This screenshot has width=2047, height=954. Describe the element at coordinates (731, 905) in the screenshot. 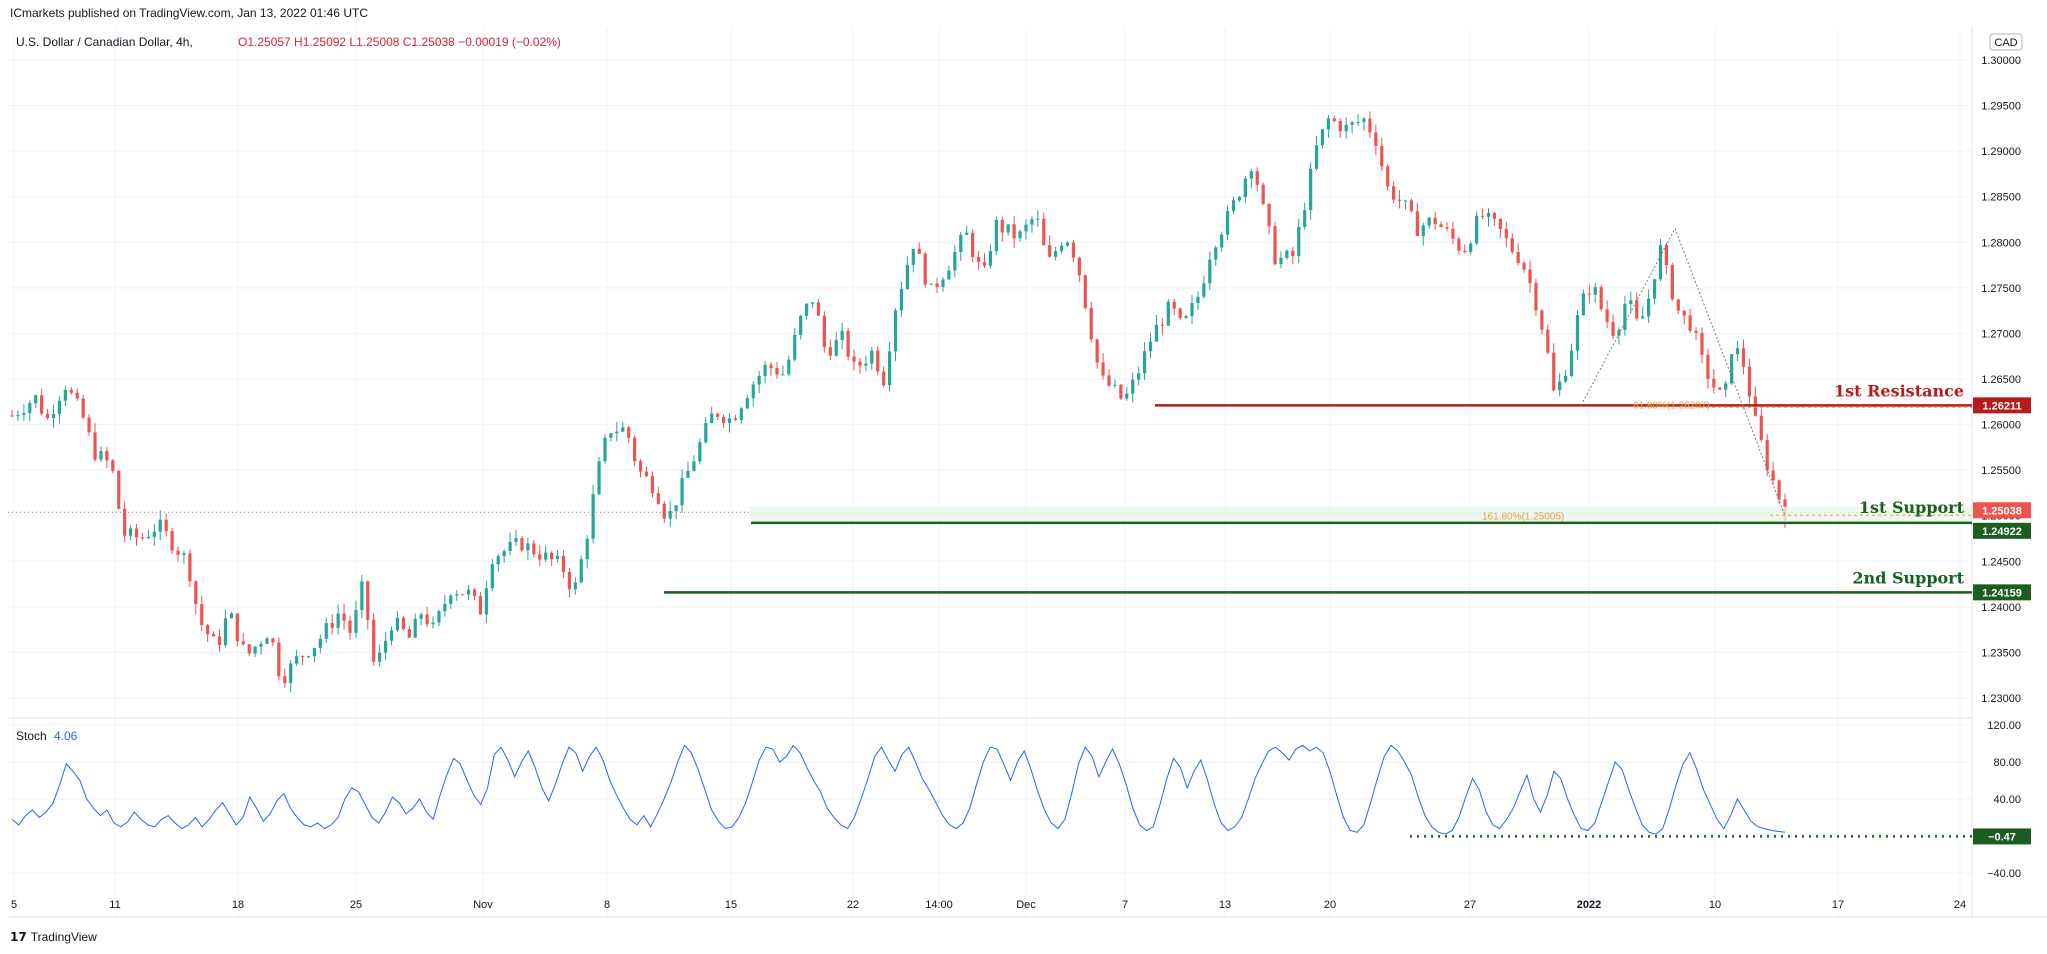

I see `time-tick-label: 15` at that location.